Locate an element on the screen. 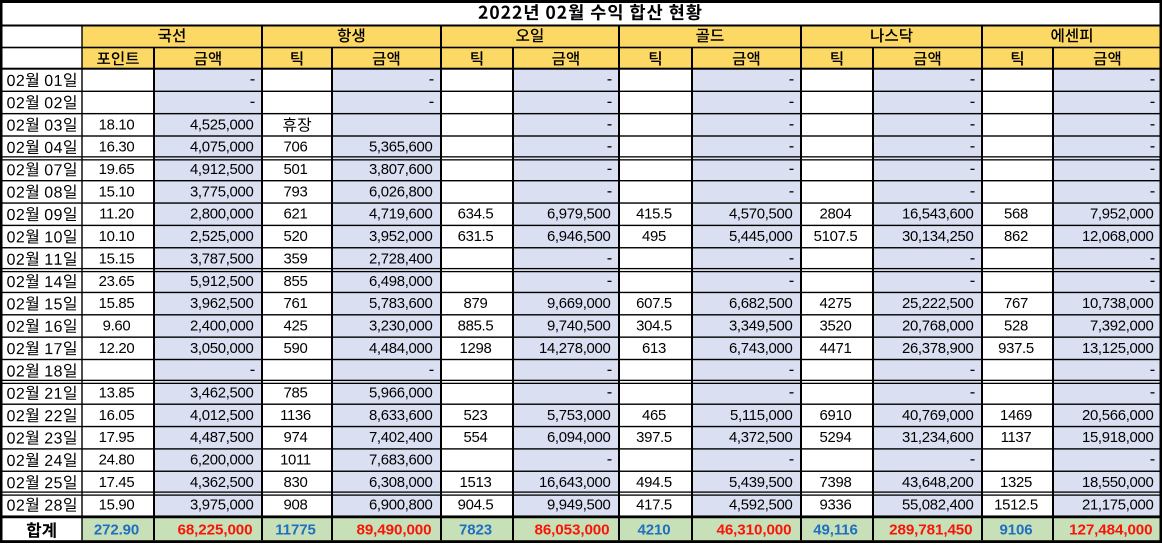 Image resolution: width=1162 pixels, height=548 pixels. svg-text: 15.85 is located at coordinates (117, 304).